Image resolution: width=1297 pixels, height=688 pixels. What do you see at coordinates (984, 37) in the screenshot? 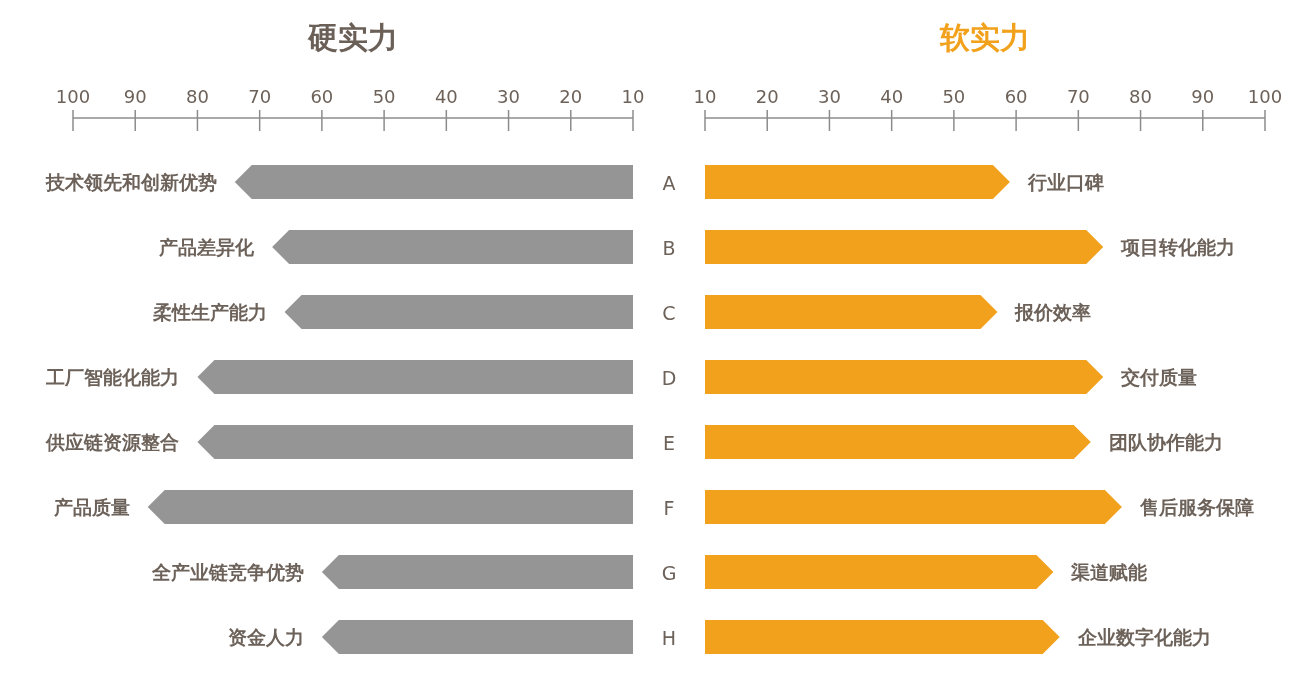
I see `chart-title: 软实力` at bounding box center [984, 37].